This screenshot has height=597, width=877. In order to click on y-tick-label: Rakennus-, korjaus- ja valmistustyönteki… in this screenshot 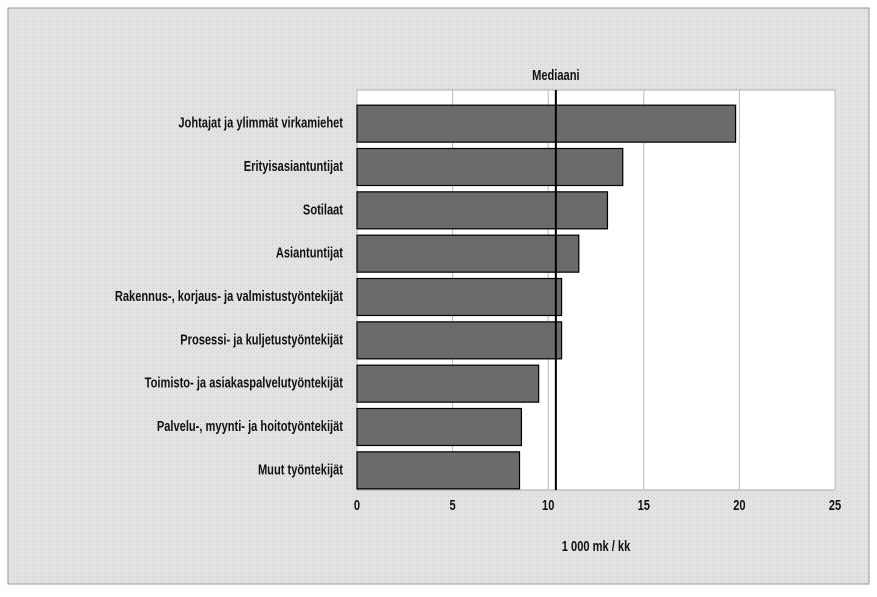, I will do `click(229, 295)`.